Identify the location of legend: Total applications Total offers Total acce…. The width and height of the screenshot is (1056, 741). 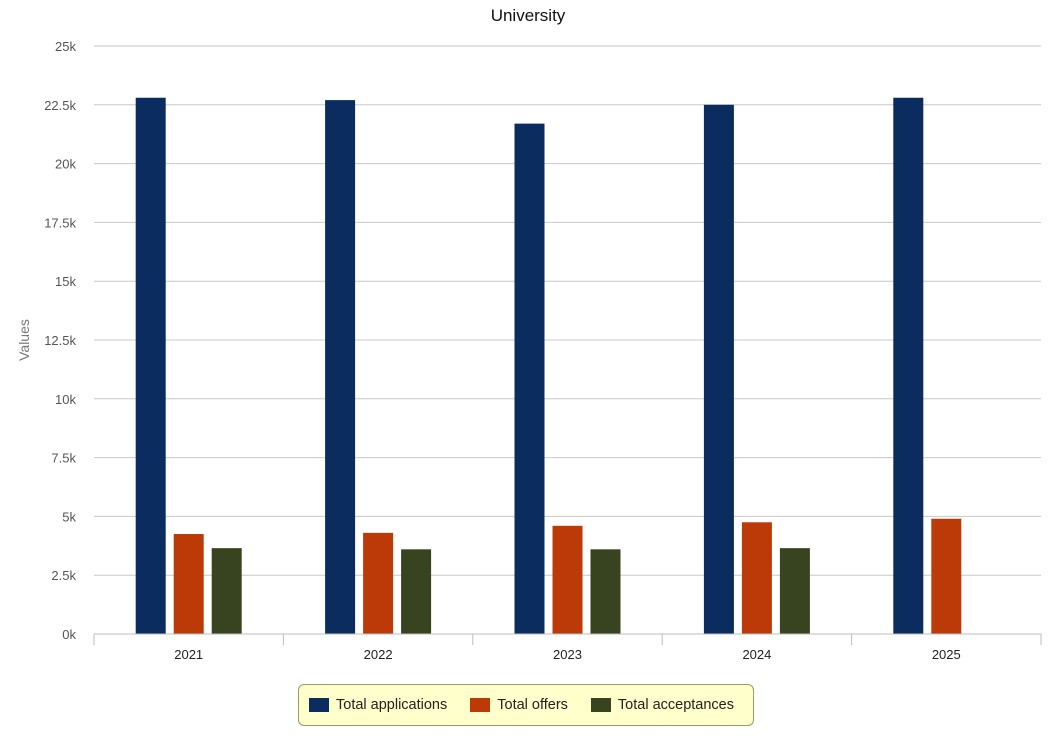
(526, 705).